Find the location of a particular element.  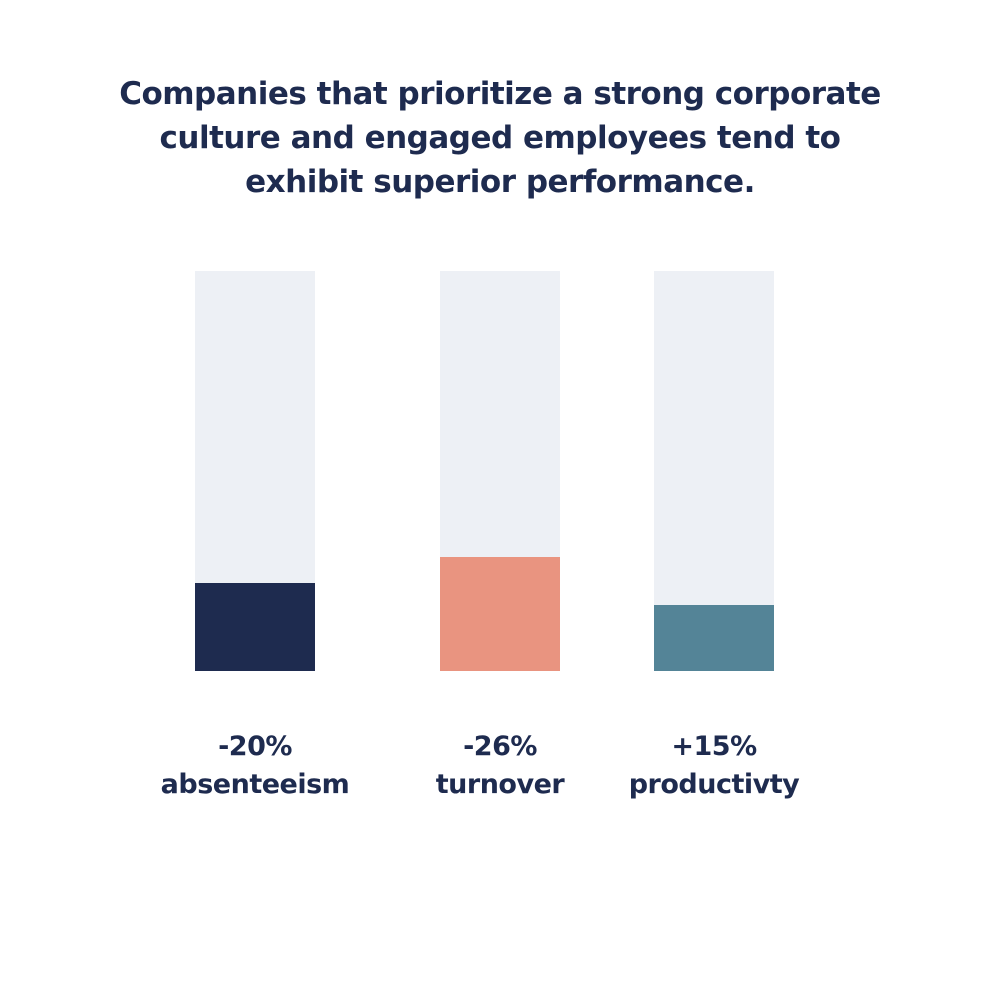

bar-label-absenteeism: -20% absenteeism is located at coordinates (255, 766).